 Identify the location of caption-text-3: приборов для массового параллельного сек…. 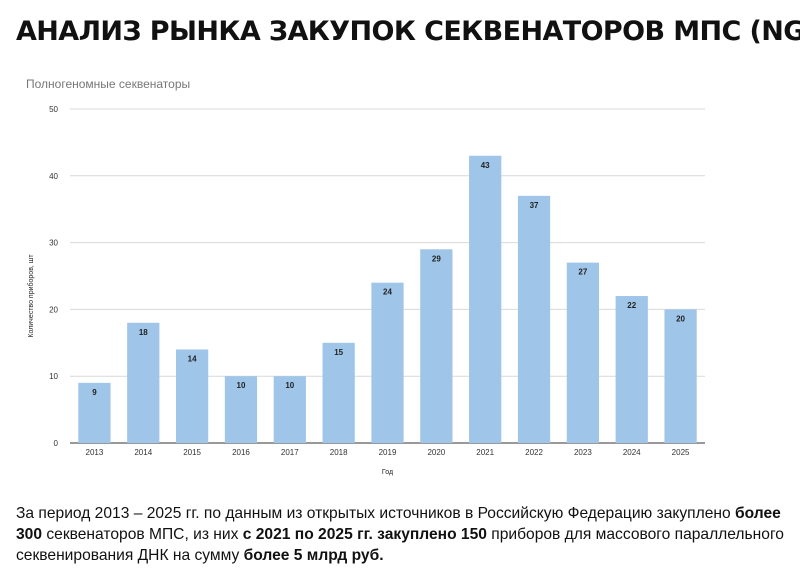
(400, 545).